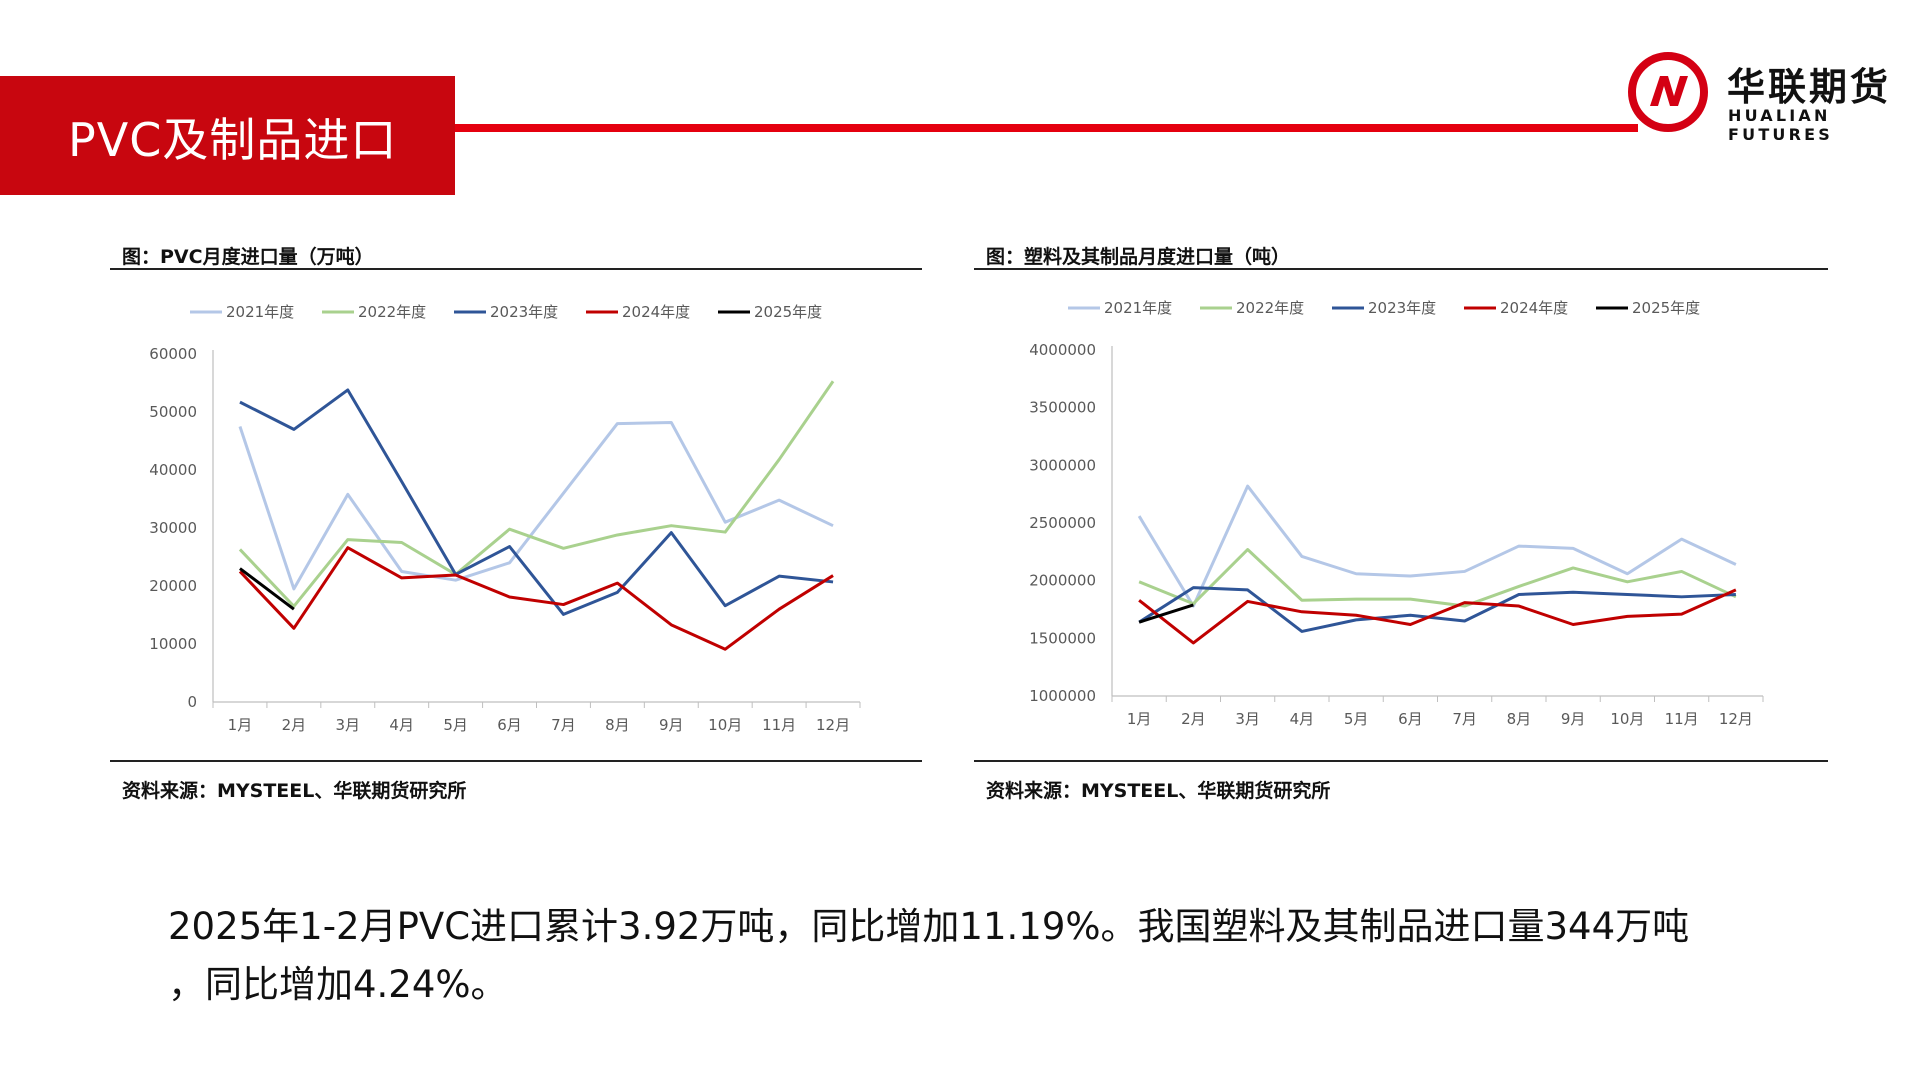  Describe the element at coordinates (516, 761) in the screenshot. I see `left-bottom-rule` at that location.